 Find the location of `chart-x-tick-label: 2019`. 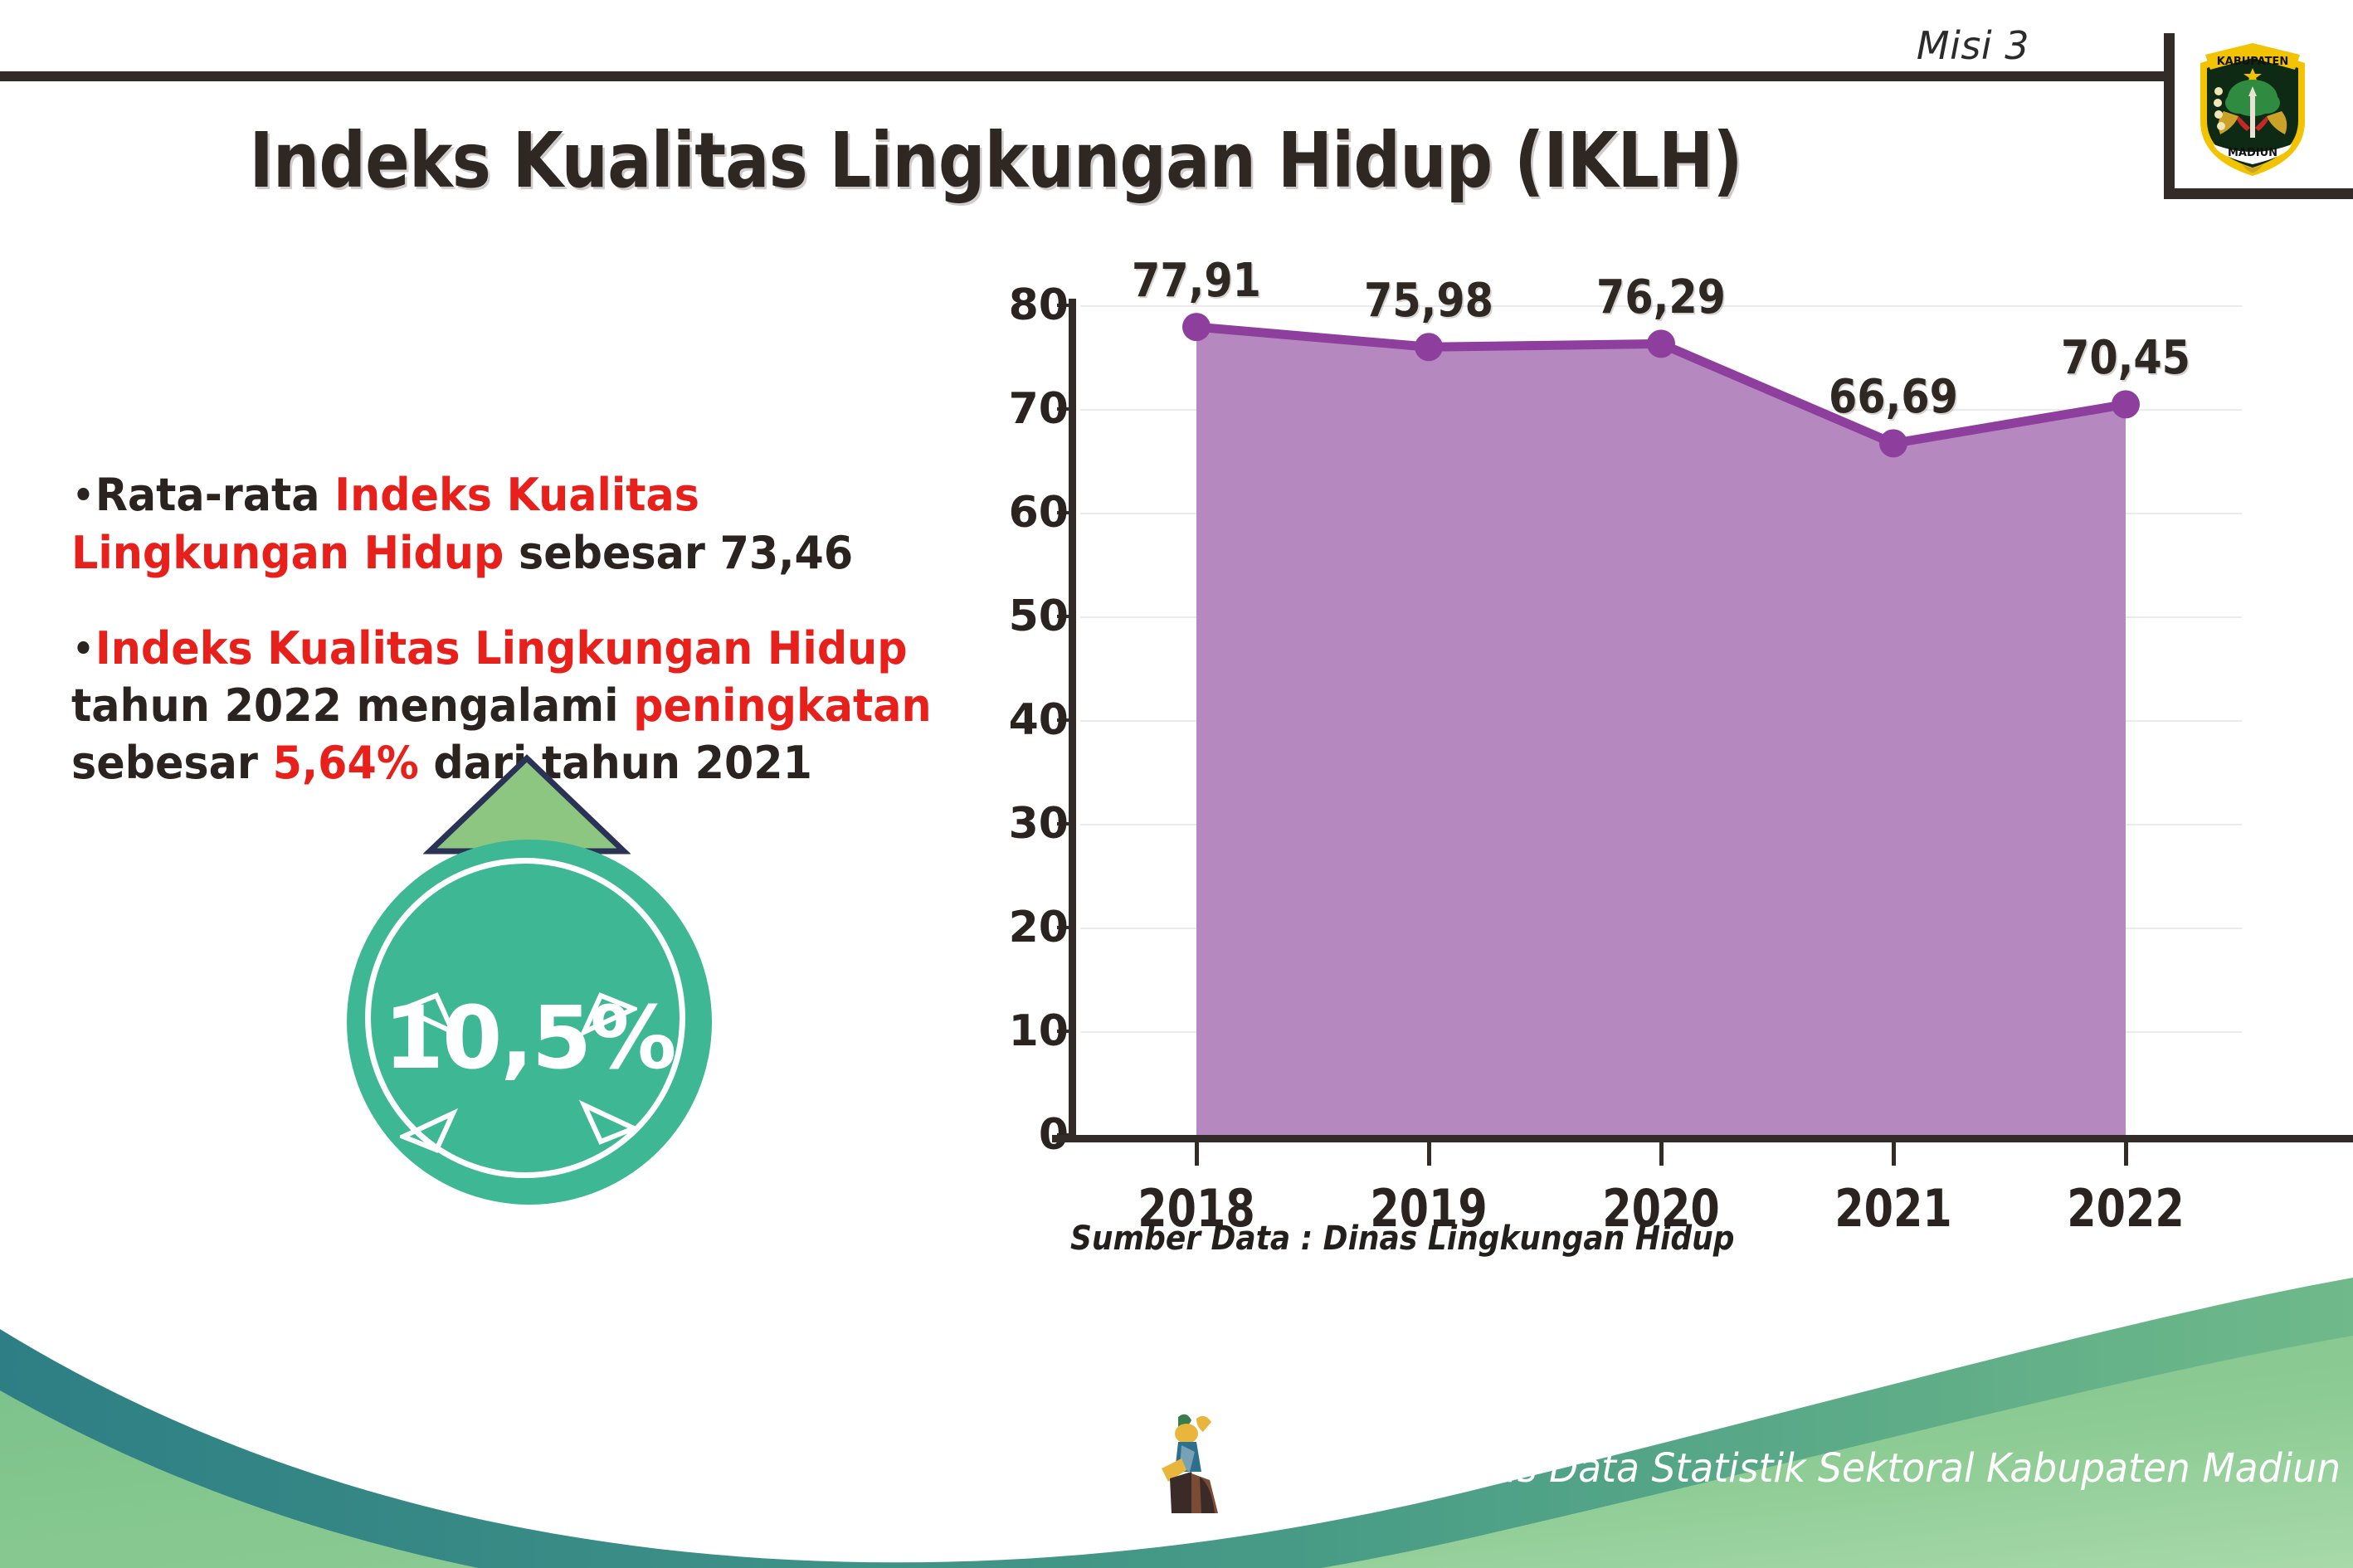

chart-x-tick-label: 2019 is located at coordinates (1429, 1208).